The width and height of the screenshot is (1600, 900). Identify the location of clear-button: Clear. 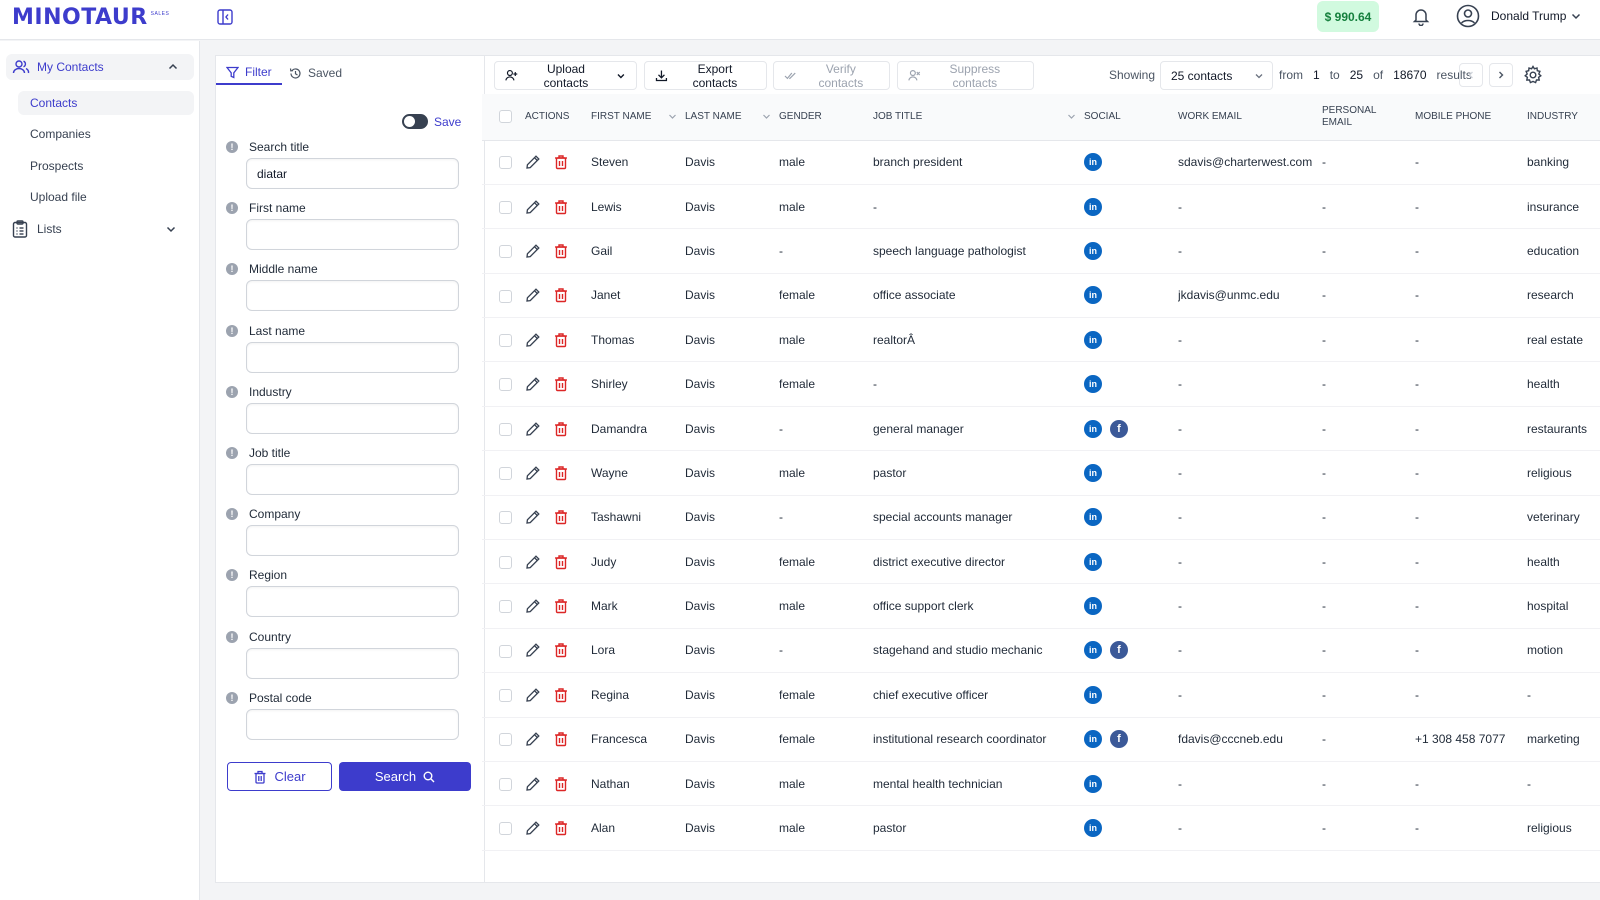
(279, 776).